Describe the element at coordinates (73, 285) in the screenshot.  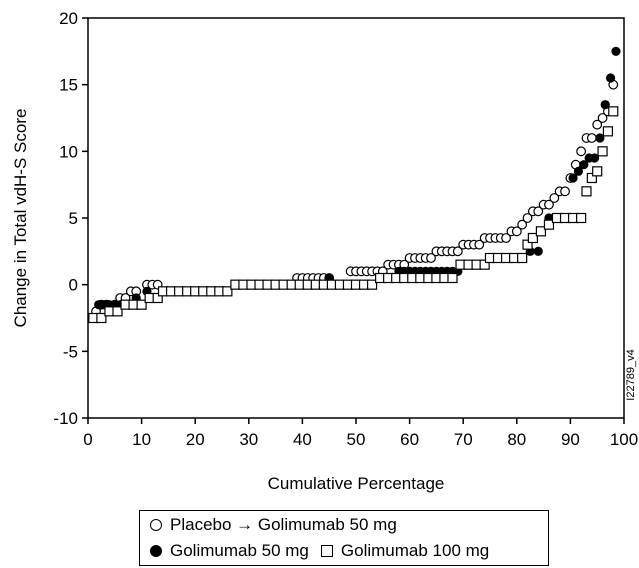
I see `y-tick-label: 0` at that location.